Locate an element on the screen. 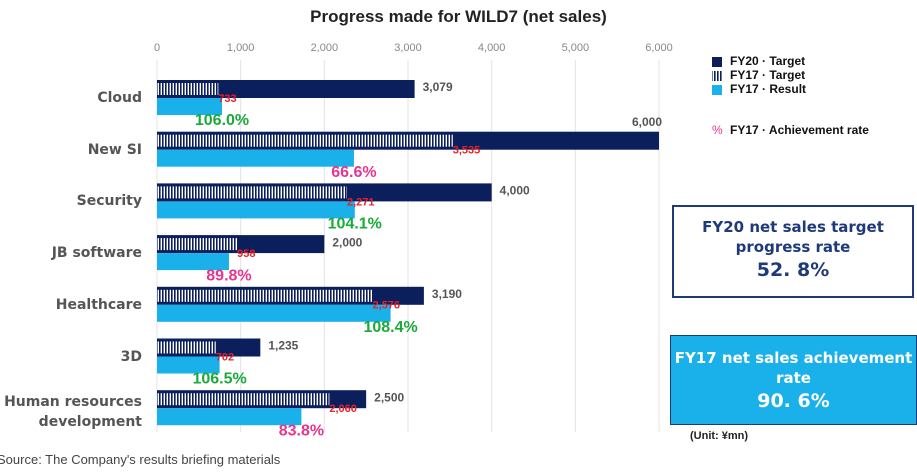  category-label: 3D is located at coordinates (131, 356).